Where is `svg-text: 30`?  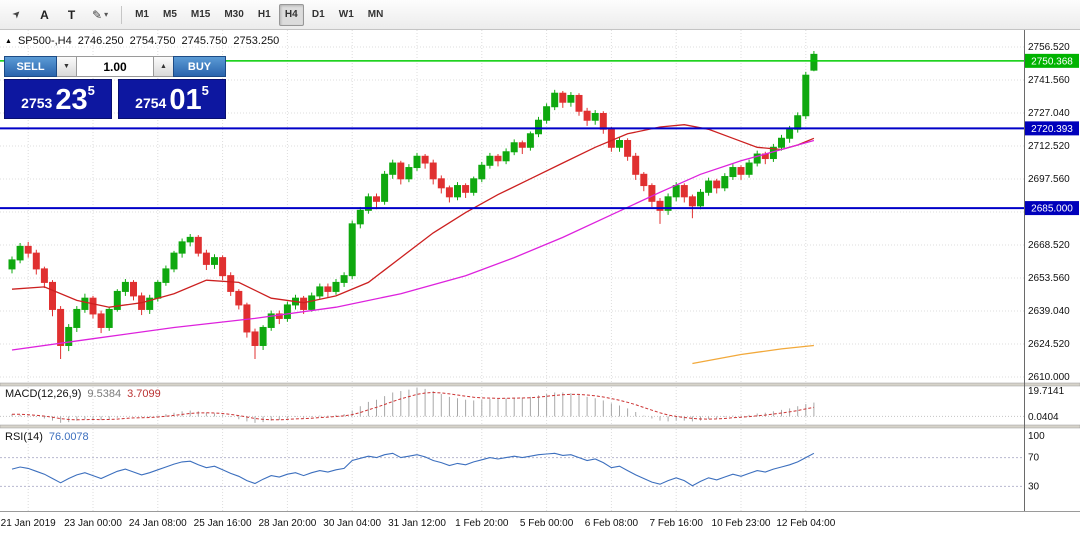 svg-text: 30 is located at coordinates (1034, 486).